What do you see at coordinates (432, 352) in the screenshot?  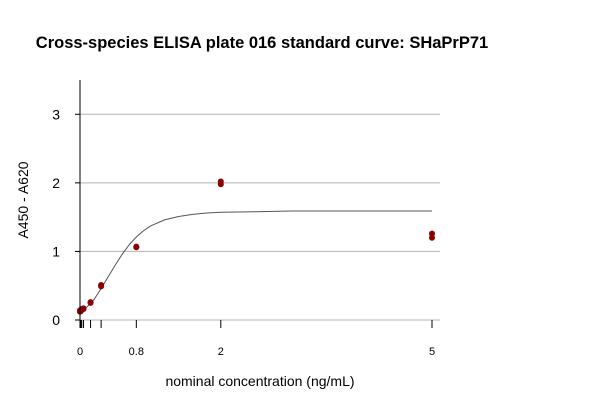 I see `x-tick-label: 5` at bounding box center [432, 352].